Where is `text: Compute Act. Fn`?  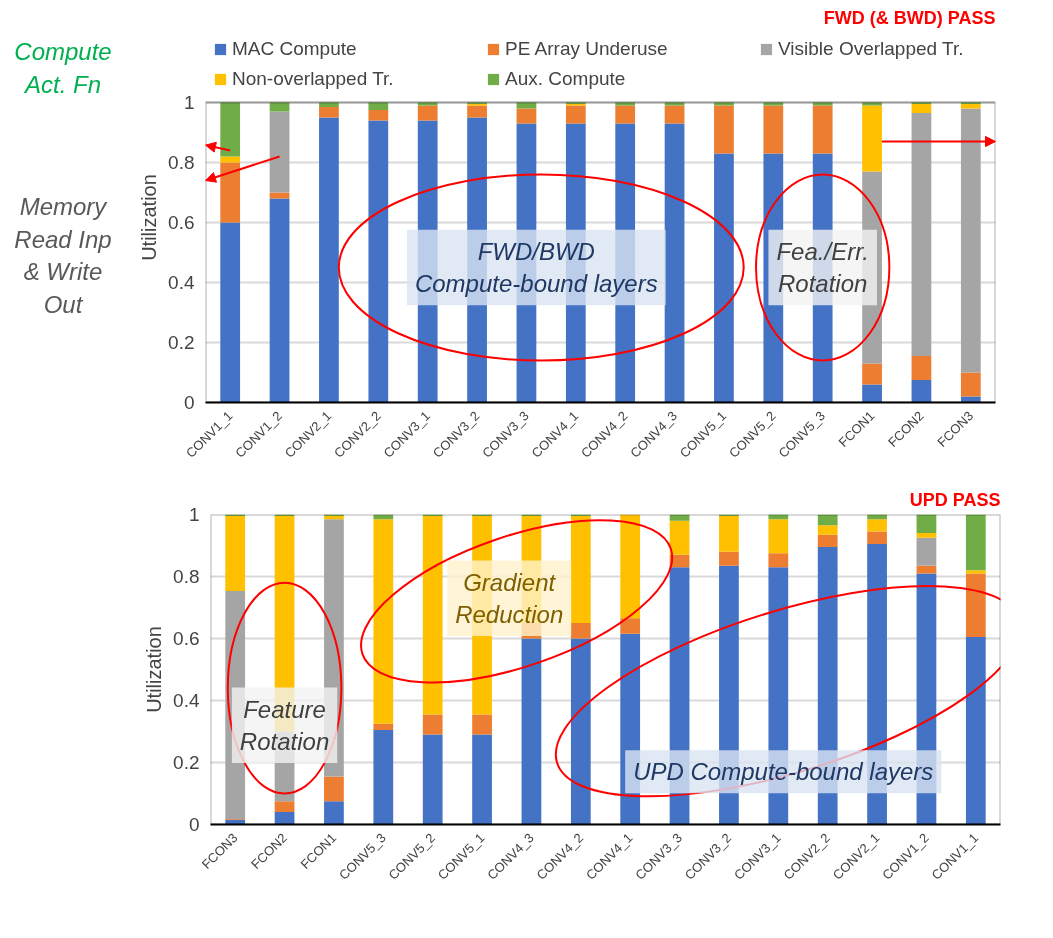
text: Compute Act. Fn is located at coordinates (63, 68).